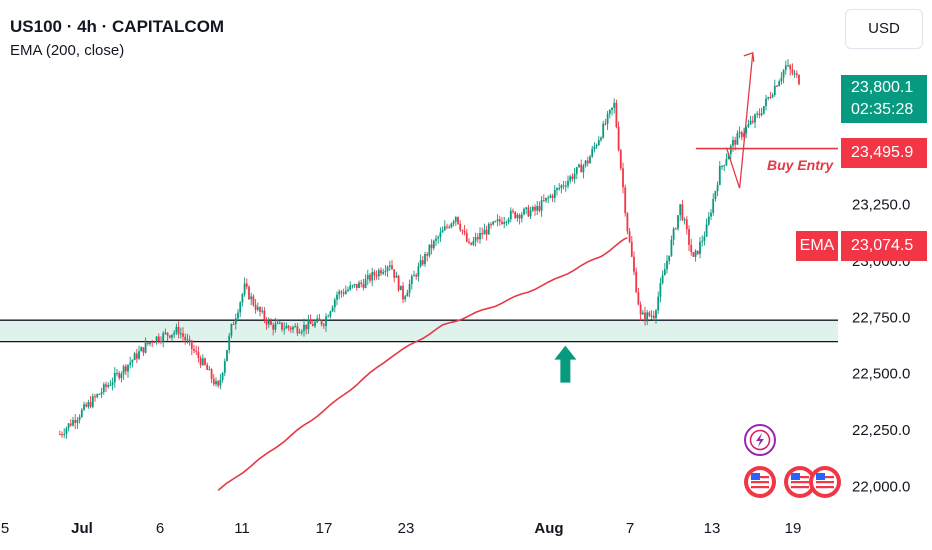 The width and height of the screenshot is (932, 550). Describe the element at coordinates (884, 99) in the screenshot. I see `last-price-tag: 23,800.1 02:35:28` at that location.